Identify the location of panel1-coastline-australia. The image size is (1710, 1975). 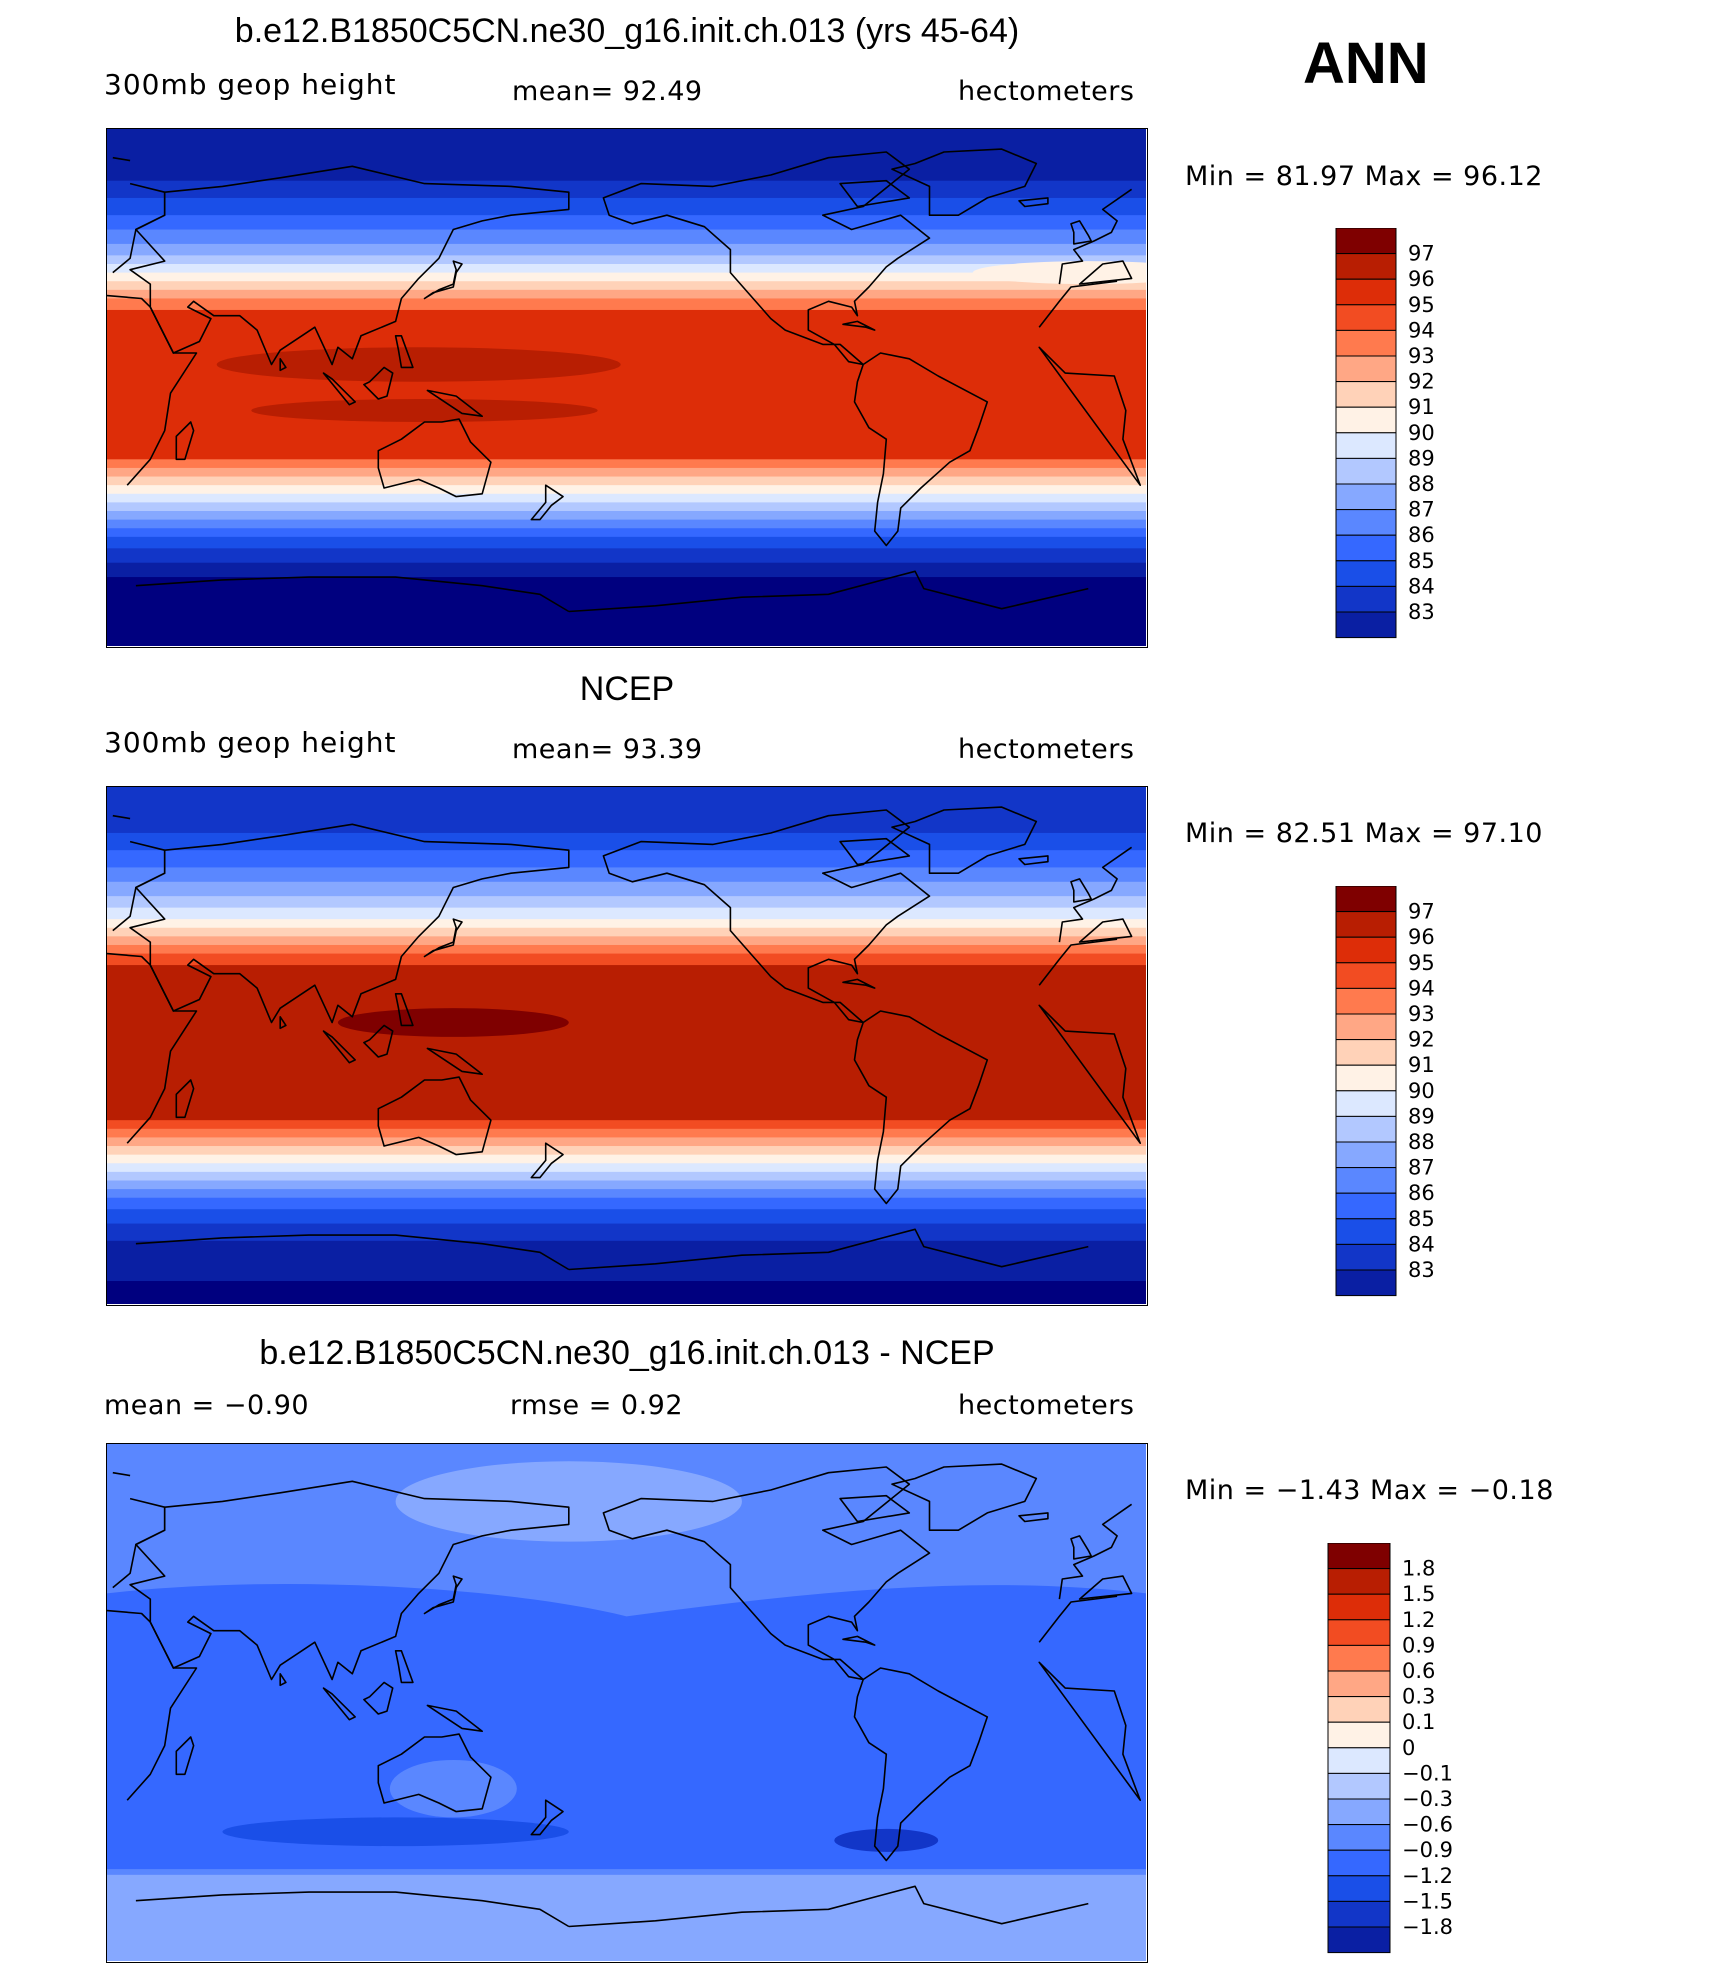
(434, 458).